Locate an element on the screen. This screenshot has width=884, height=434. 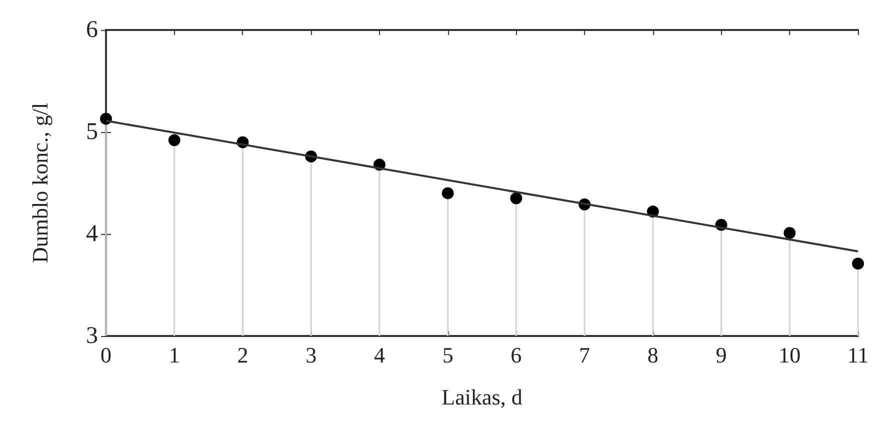
x-tick-label: 4 is located at coordinates (379, 355).